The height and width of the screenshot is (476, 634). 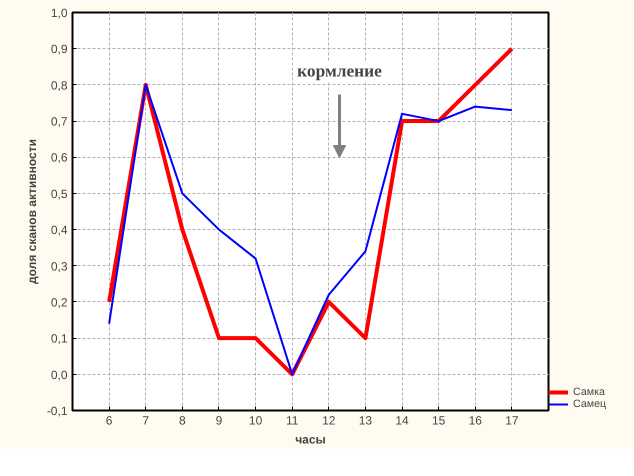 I want to click on x-tick-label: 13, so click(x=365, y=421).